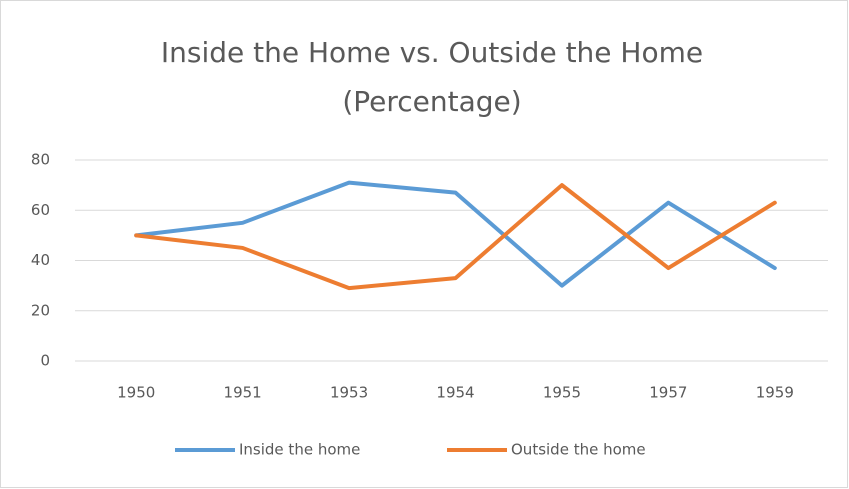 This screenshot has height=489, width=849. What do you see at coordinates (243, 393) in the screenshot?
I see `x-tick-label: 1951` at bounding box center [243, 393].